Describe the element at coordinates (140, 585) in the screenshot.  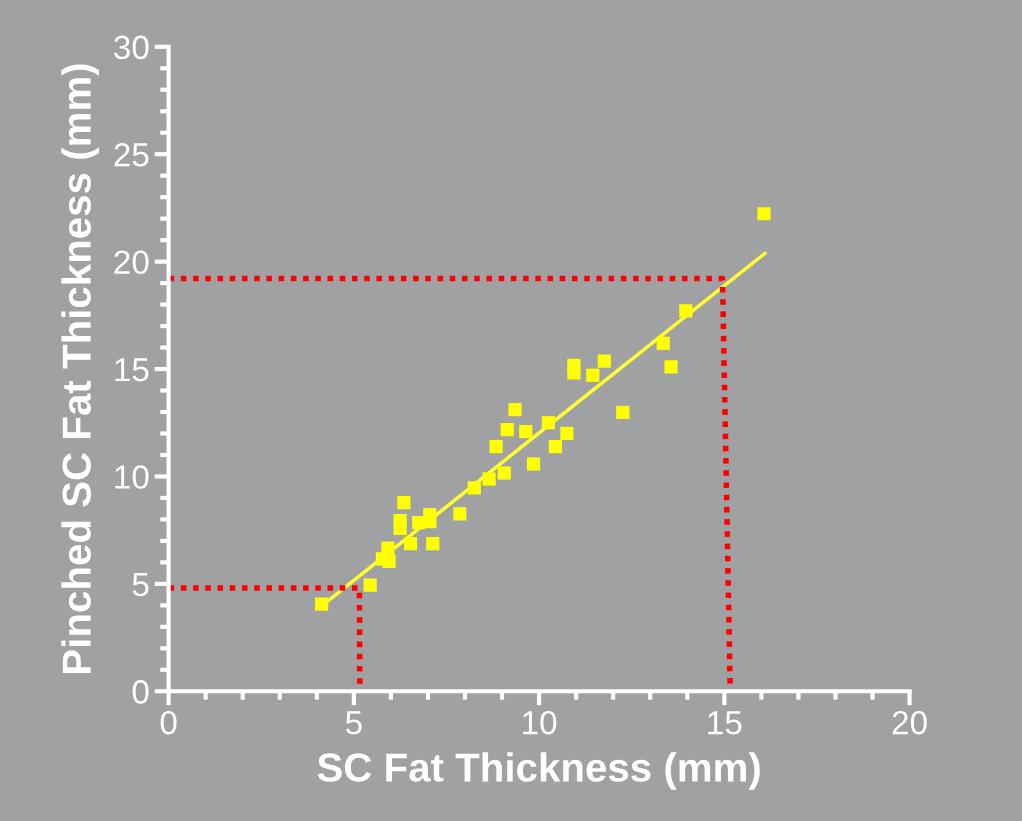
I see `y-tick-label: 5` at that location.